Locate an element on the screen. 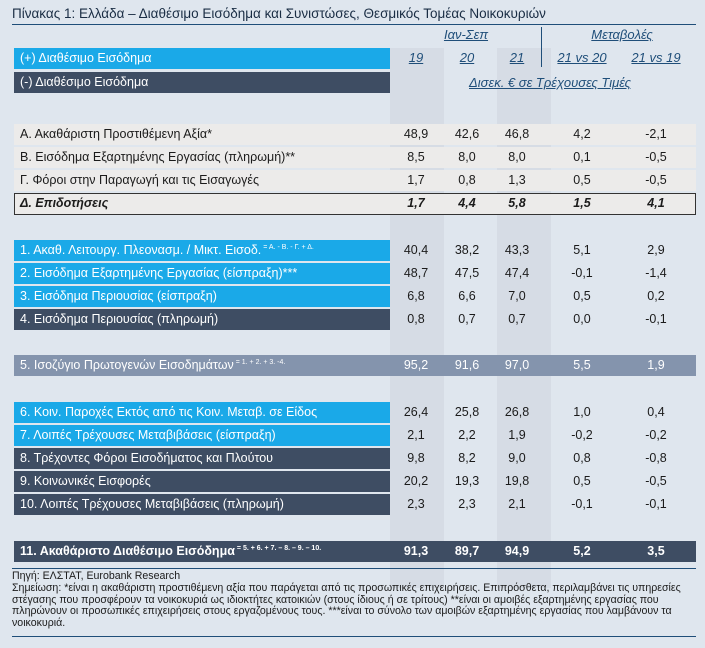 Image resolution: width=705 pixels, height=648 pixels. value-cell: 40,4 is located at coordinates (416, 250).